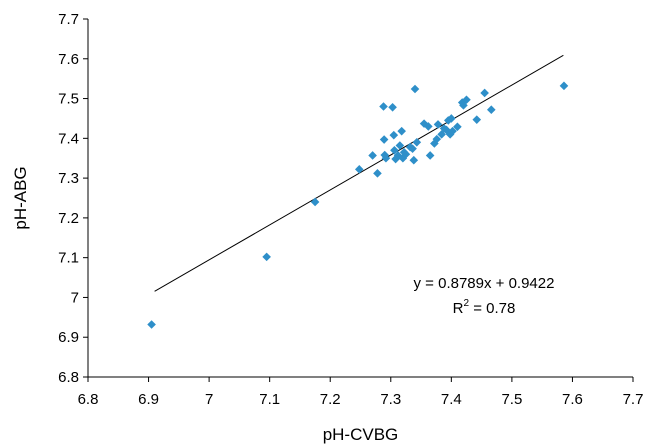  Describe the element at coordinates (484, 283) in the screenshot. I see `regression-equation: y = 0.8789x + 0.9422` at that location.